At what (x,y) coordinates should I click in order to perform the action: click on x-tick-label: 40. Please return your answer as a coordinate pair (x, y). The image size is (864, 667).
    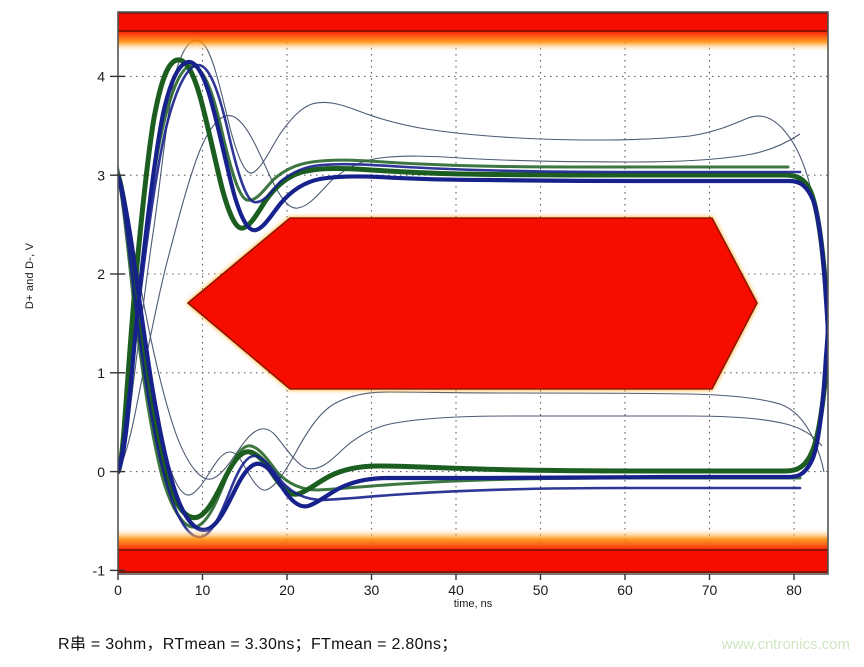
    Looking at the image, I should click on (456, 590).